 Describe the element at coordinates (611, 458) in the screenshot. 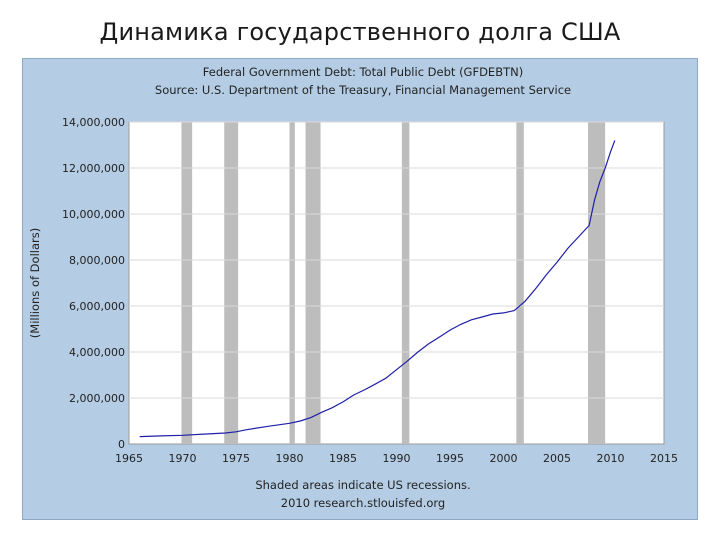

I see `x-tick-label-9: 2010` at that location.